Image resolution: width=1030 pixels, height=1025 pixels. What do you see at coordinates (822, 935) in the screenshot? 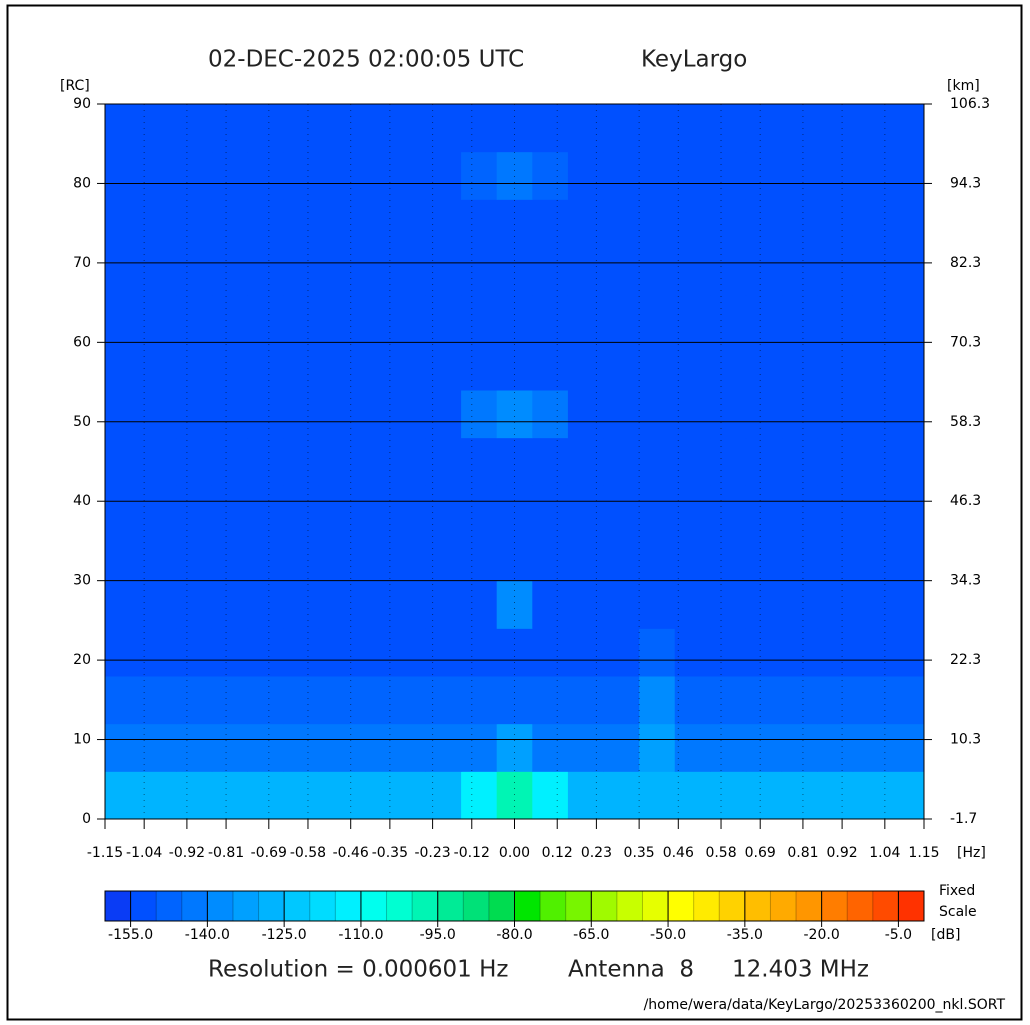
I see `colorbar-tick-label: -20.0` at bounding box center [822, 935].